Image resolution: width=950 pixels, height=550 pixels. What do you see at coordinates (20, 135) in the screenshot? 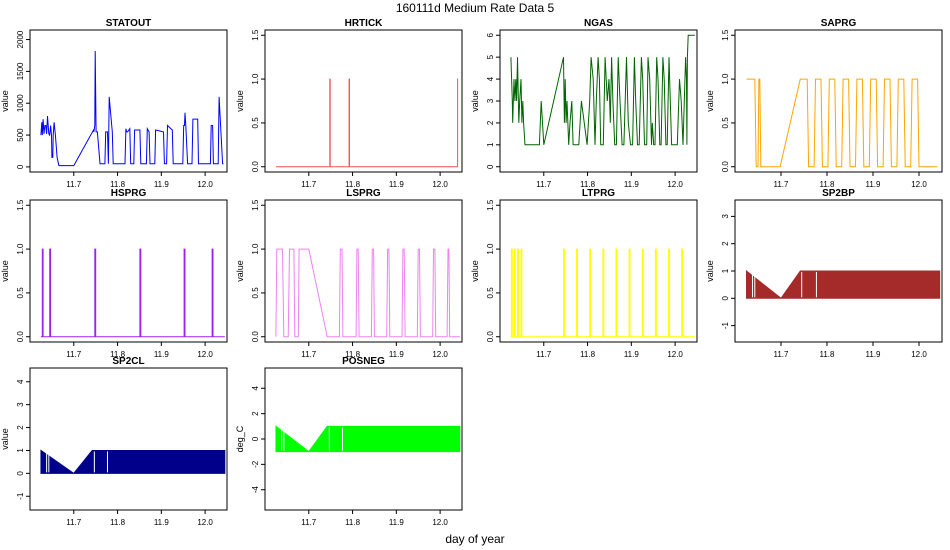
I see `y-tick-label: 500` at bounding box center [20, 135].